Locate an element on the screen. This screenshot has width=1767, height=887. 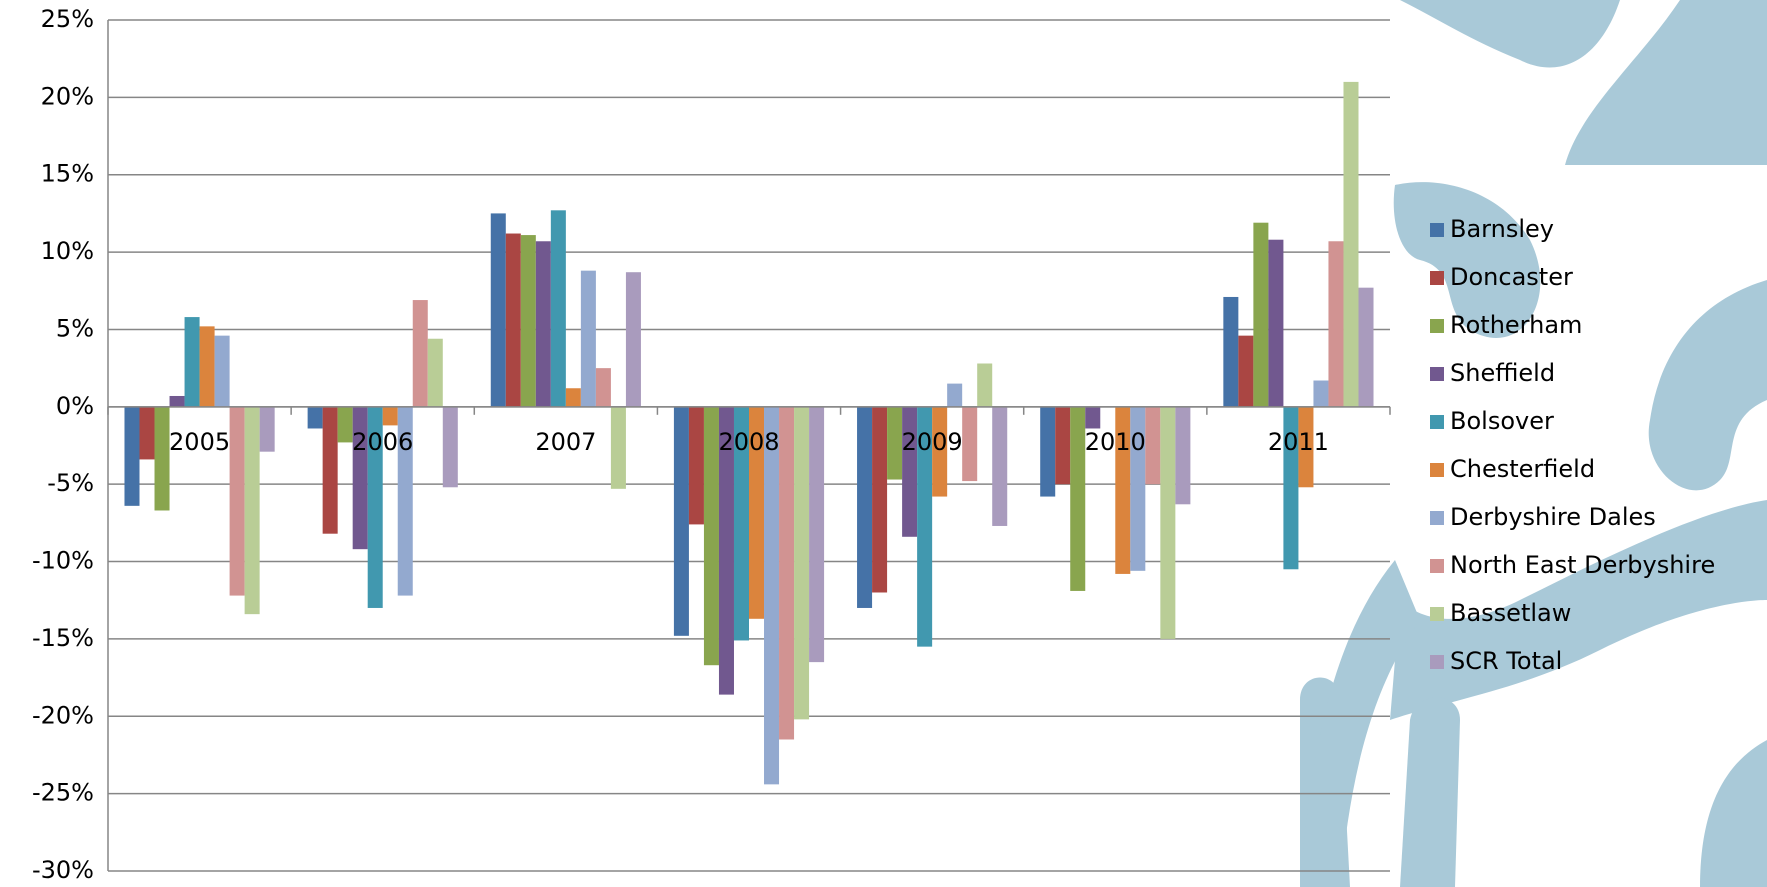
x-tick-label: 2011 is located at coordinates (1298, 442).